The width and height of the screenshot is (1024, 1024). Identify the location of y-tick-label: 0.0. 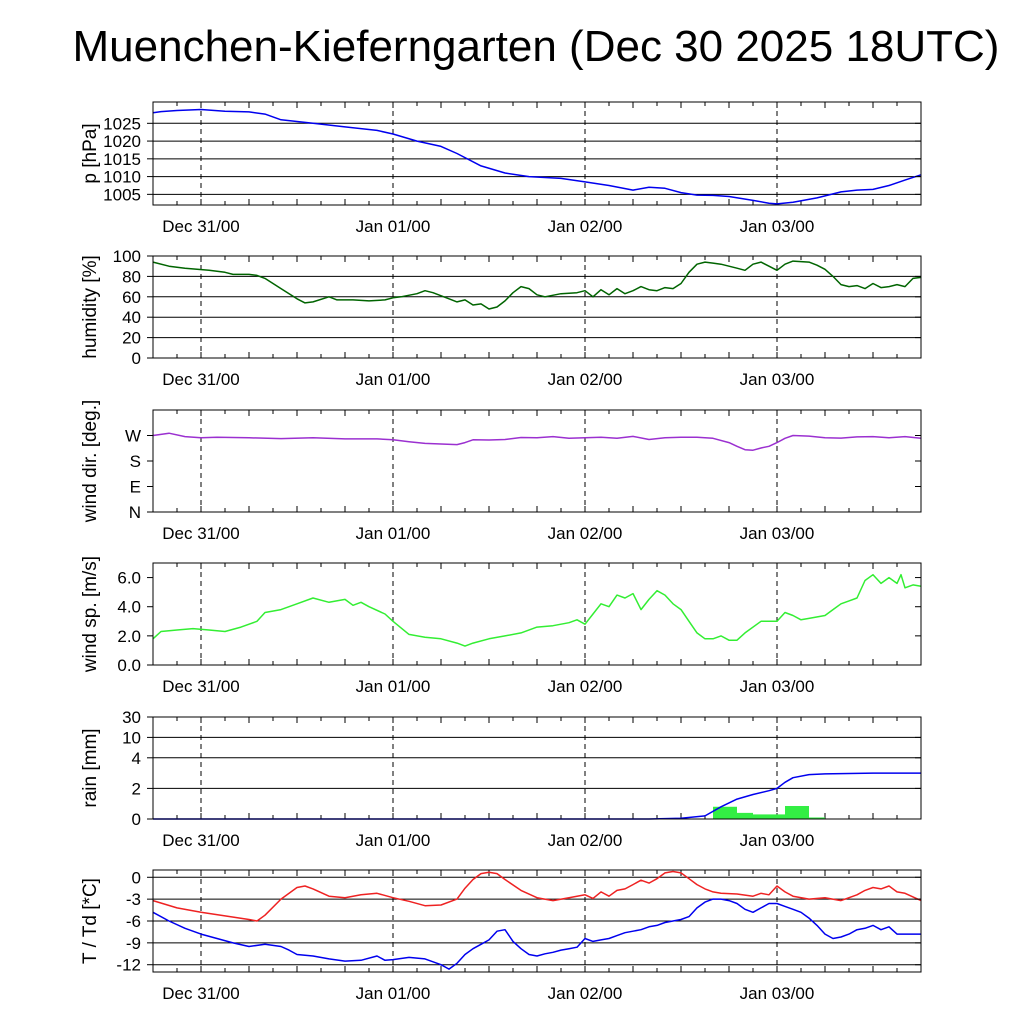
(129, 665).